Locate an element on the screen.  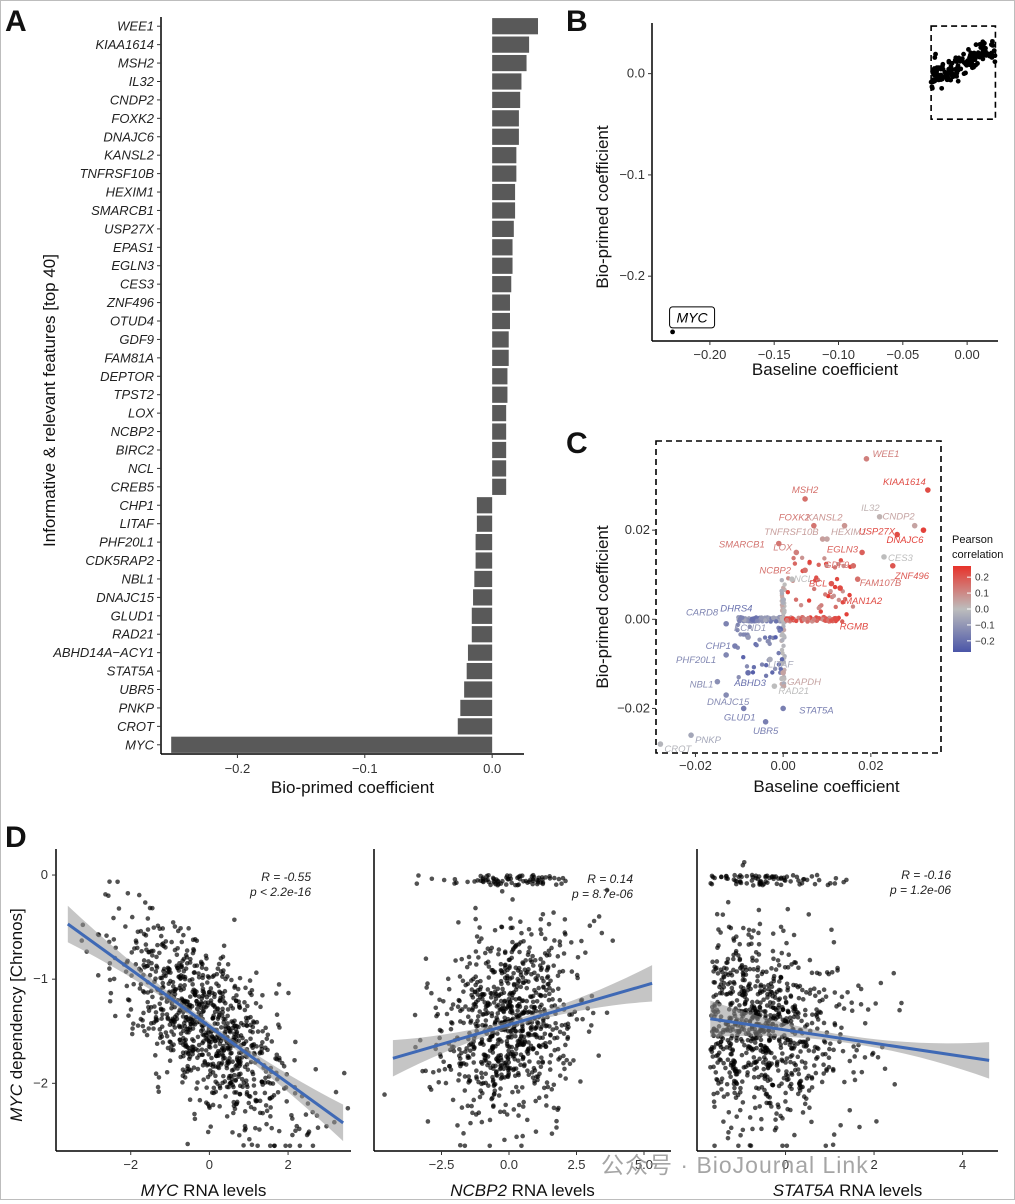
c-y-tick-label: 0.02 is located at coordinates (637, 529).